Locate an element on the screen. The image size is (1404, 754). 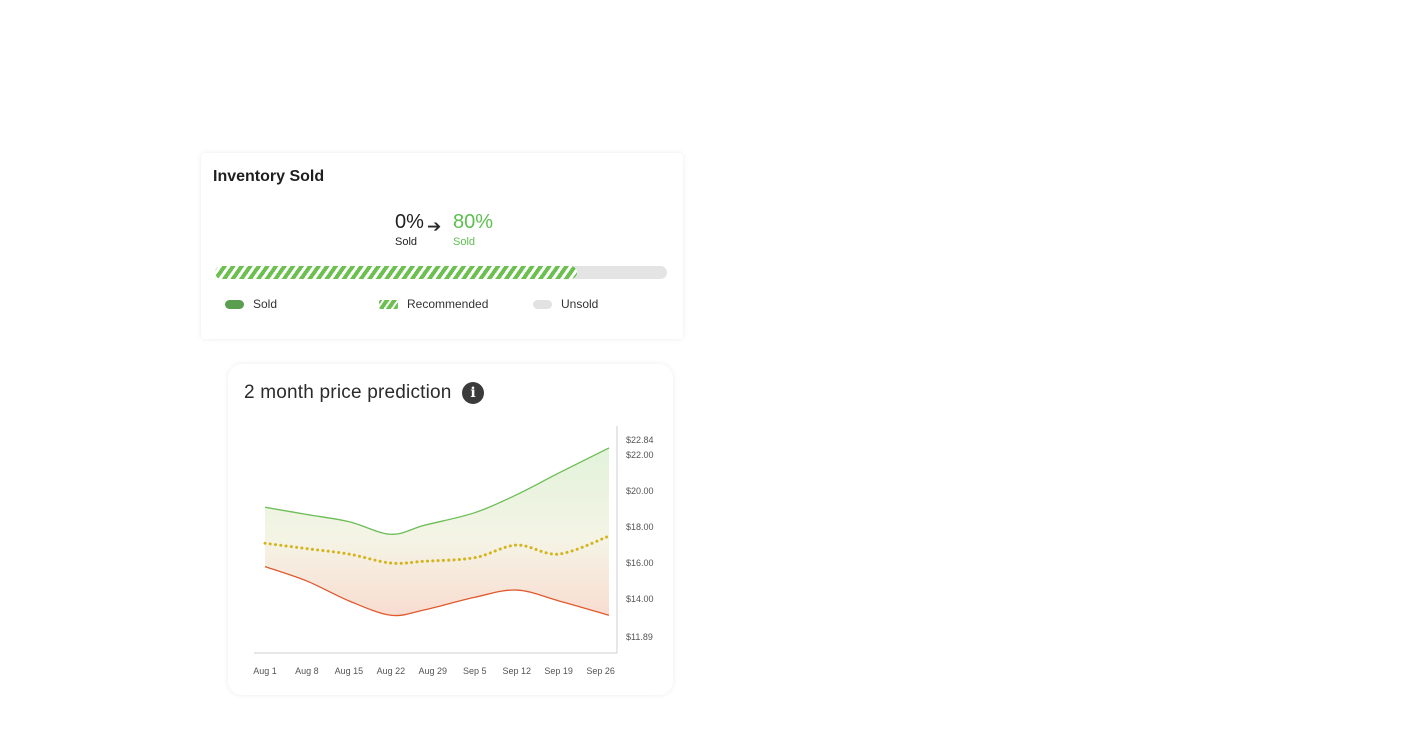
inventory-progress-bar is located at coordinates (441, 272).